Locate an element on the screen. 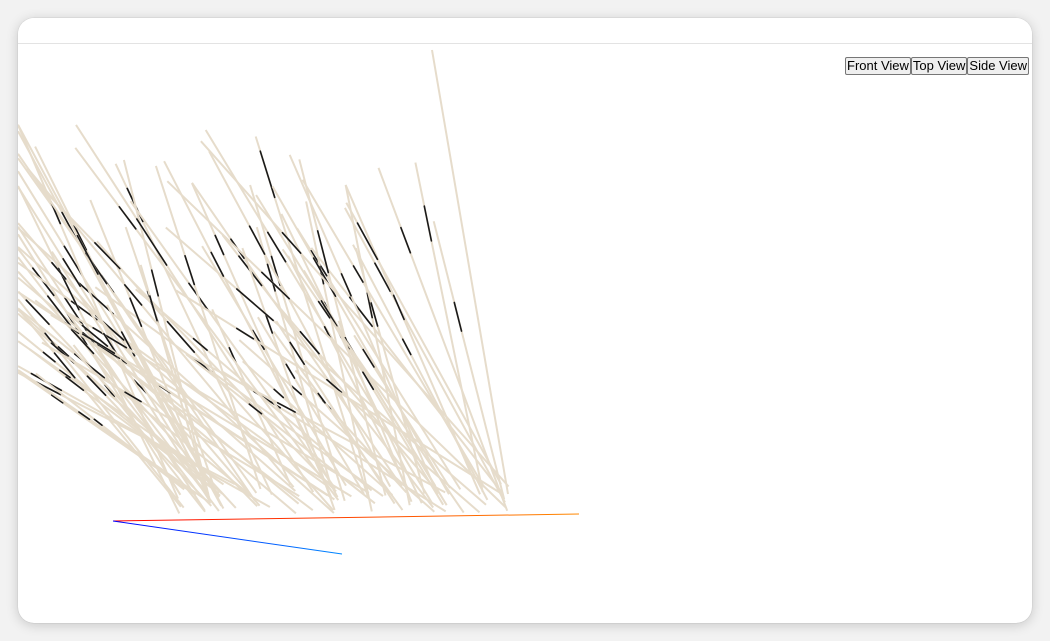 The height and width of the screenshot is (641, 1050). side-view-button: Side View is located at coordinates (998, 66).